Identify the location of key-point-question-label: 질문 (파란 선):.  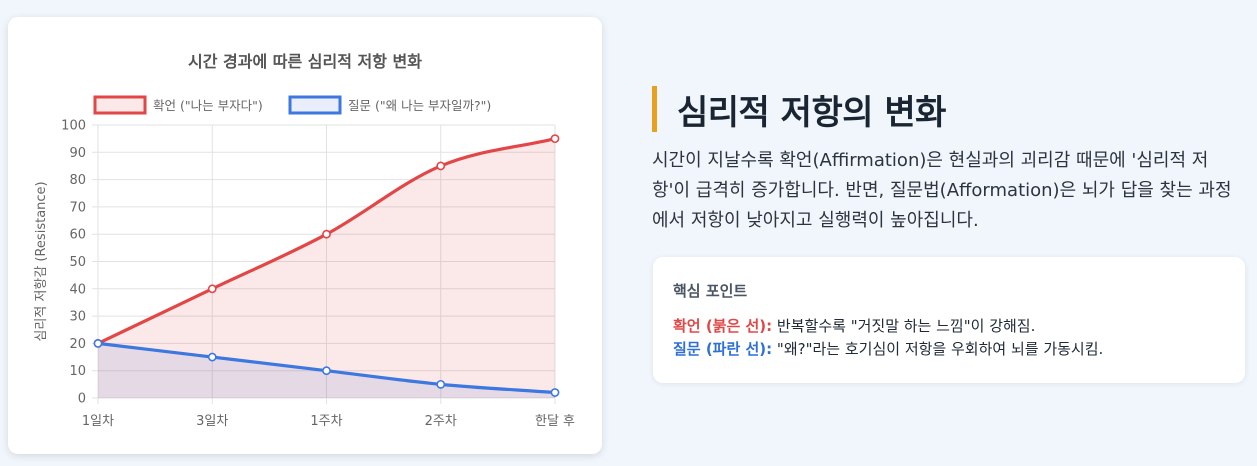
(723, 349).